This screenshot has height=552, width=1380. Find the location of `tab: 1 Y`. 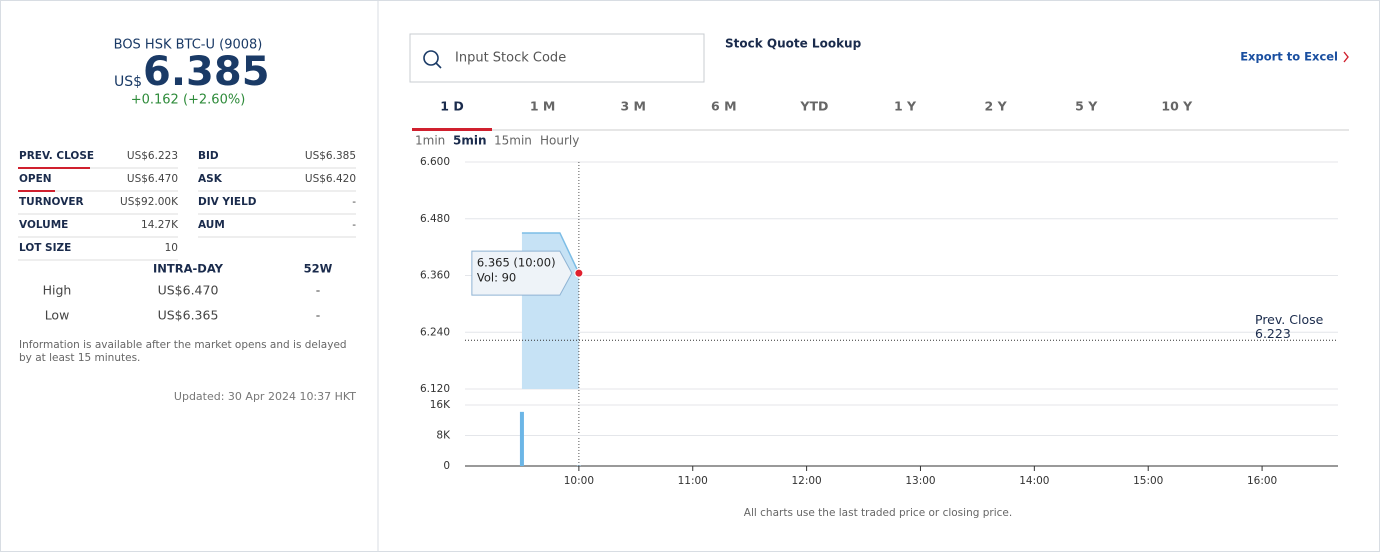

tab: 1 Y is located at coordinates (905, 106).